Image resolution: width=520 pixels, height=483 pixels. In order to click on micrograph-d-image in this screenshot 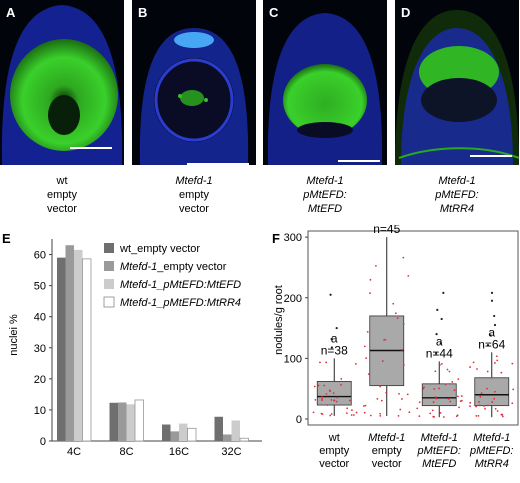, I will do `click(457, 82)`.